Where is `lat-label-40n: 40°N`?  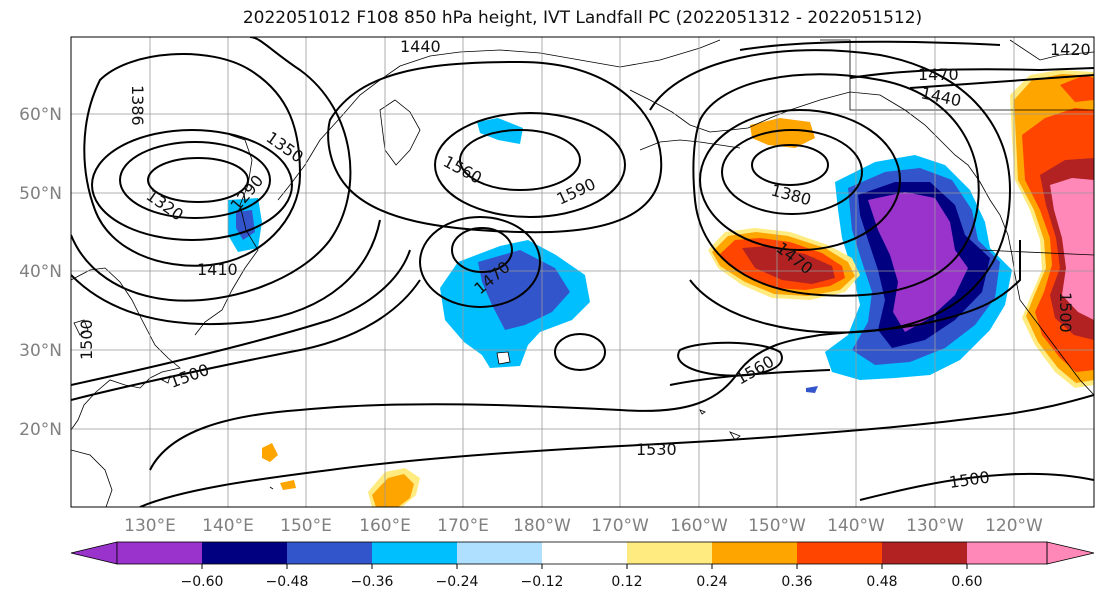
lat-label-40n: 40°N is located at coordinates (40, 272).